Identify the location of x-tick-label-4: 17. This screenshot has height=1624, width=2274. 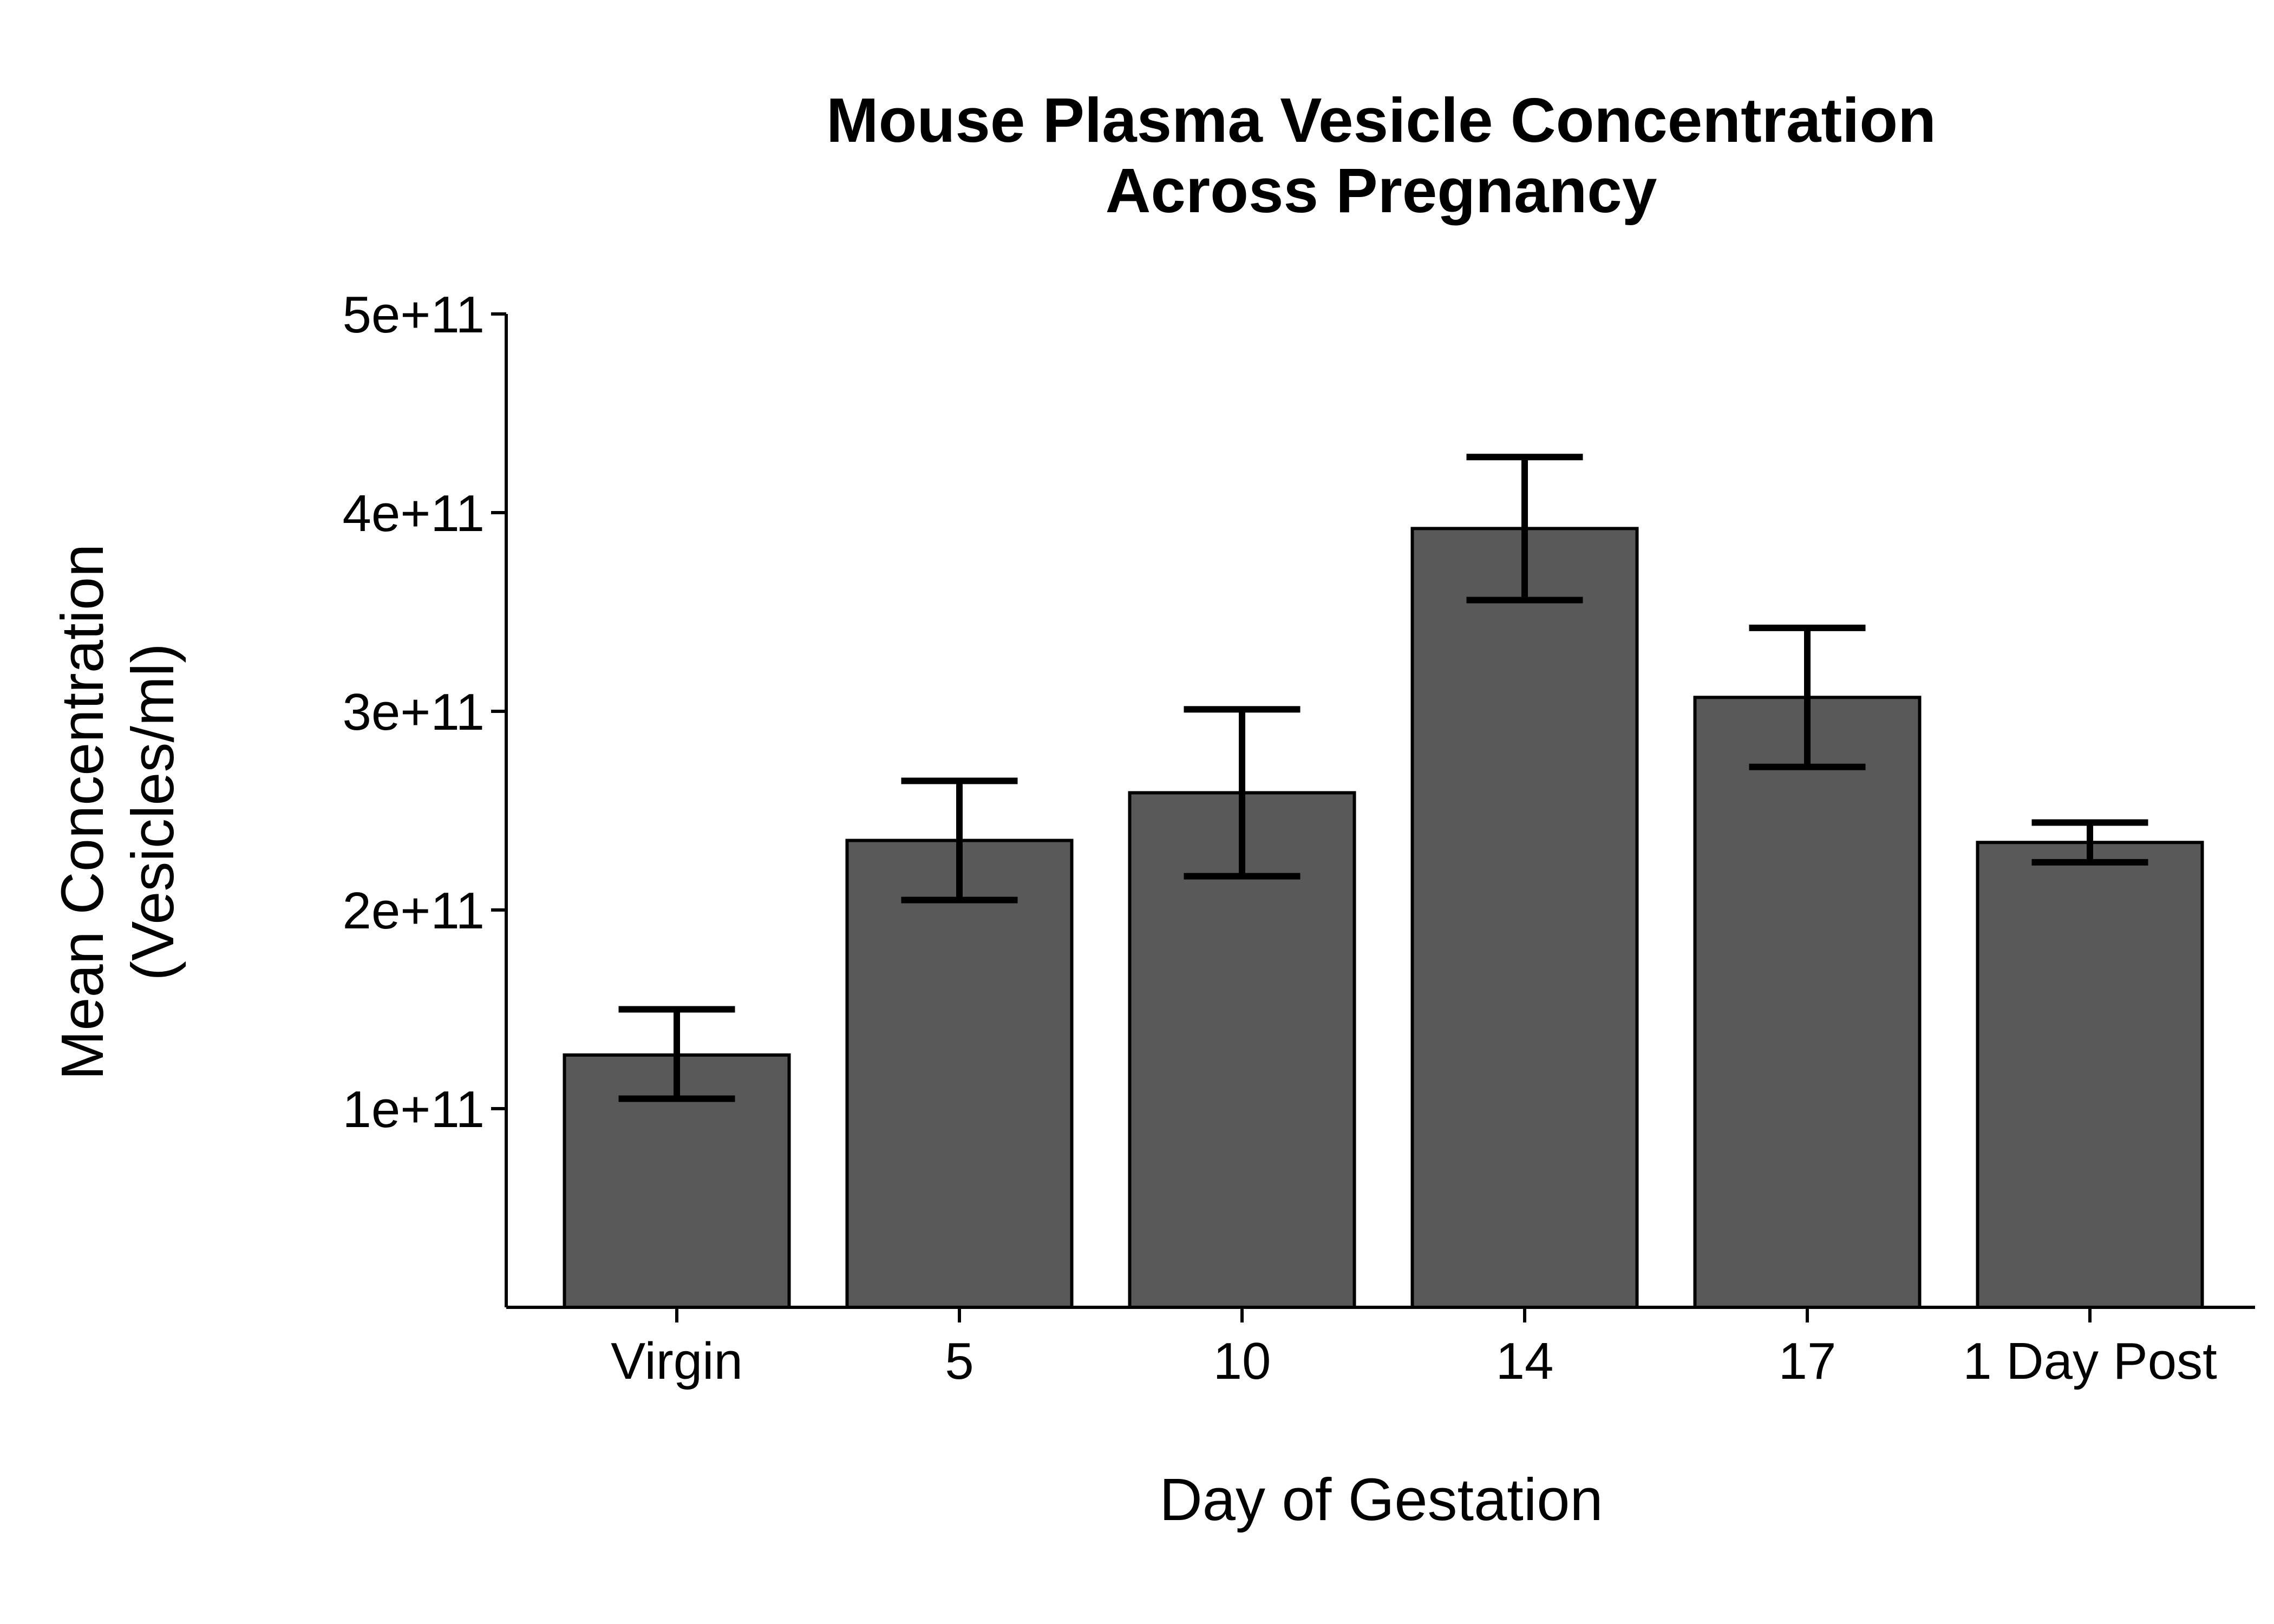
(1808, 1361).